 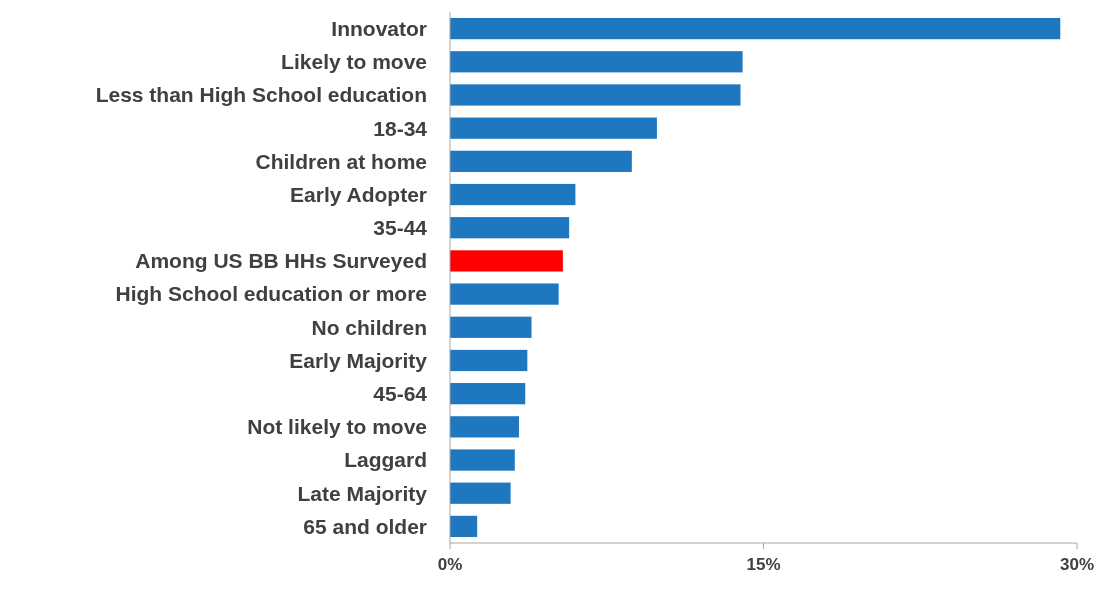 What do you see at coordinates (337, 427) in the screenshot?
I see `y-tick-label: Not likely to move` at bounding box center [337, 427].